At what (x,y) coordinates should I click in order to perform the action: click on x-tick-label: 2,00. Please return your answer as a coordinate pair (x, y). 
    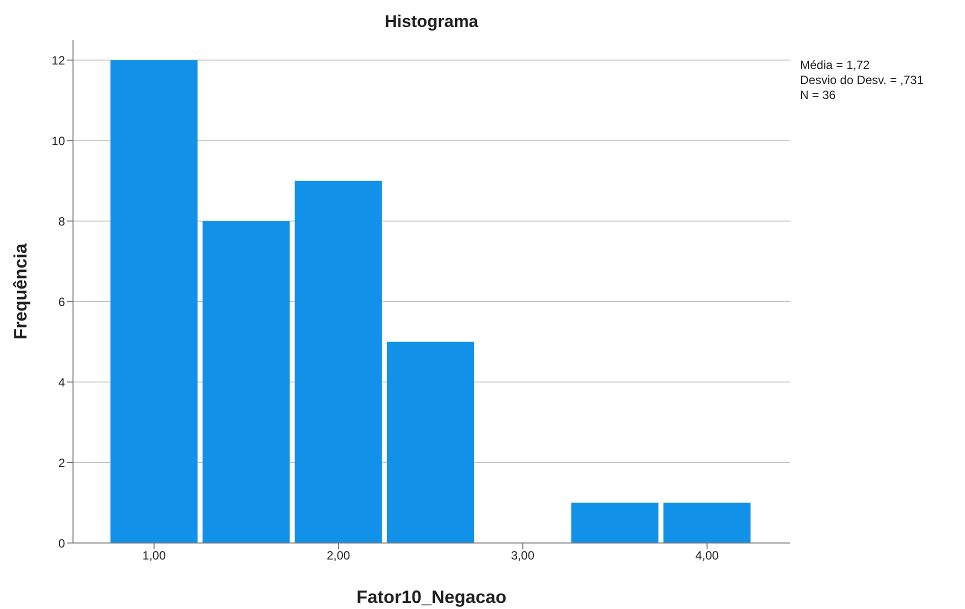
    Looking at the image, I should click on (338, 555).